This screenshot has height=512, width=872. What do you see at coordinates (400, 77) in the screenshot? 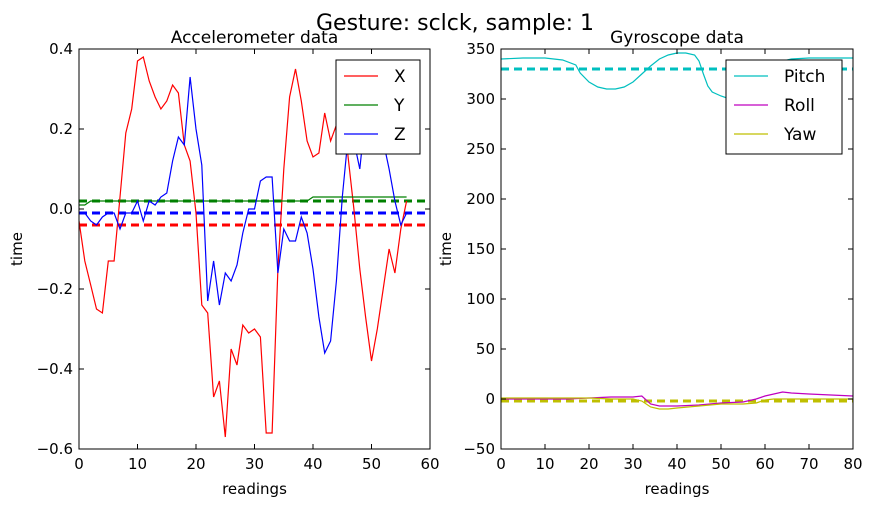
I see `legend-label-x: X` at bounding box center [400, 77].